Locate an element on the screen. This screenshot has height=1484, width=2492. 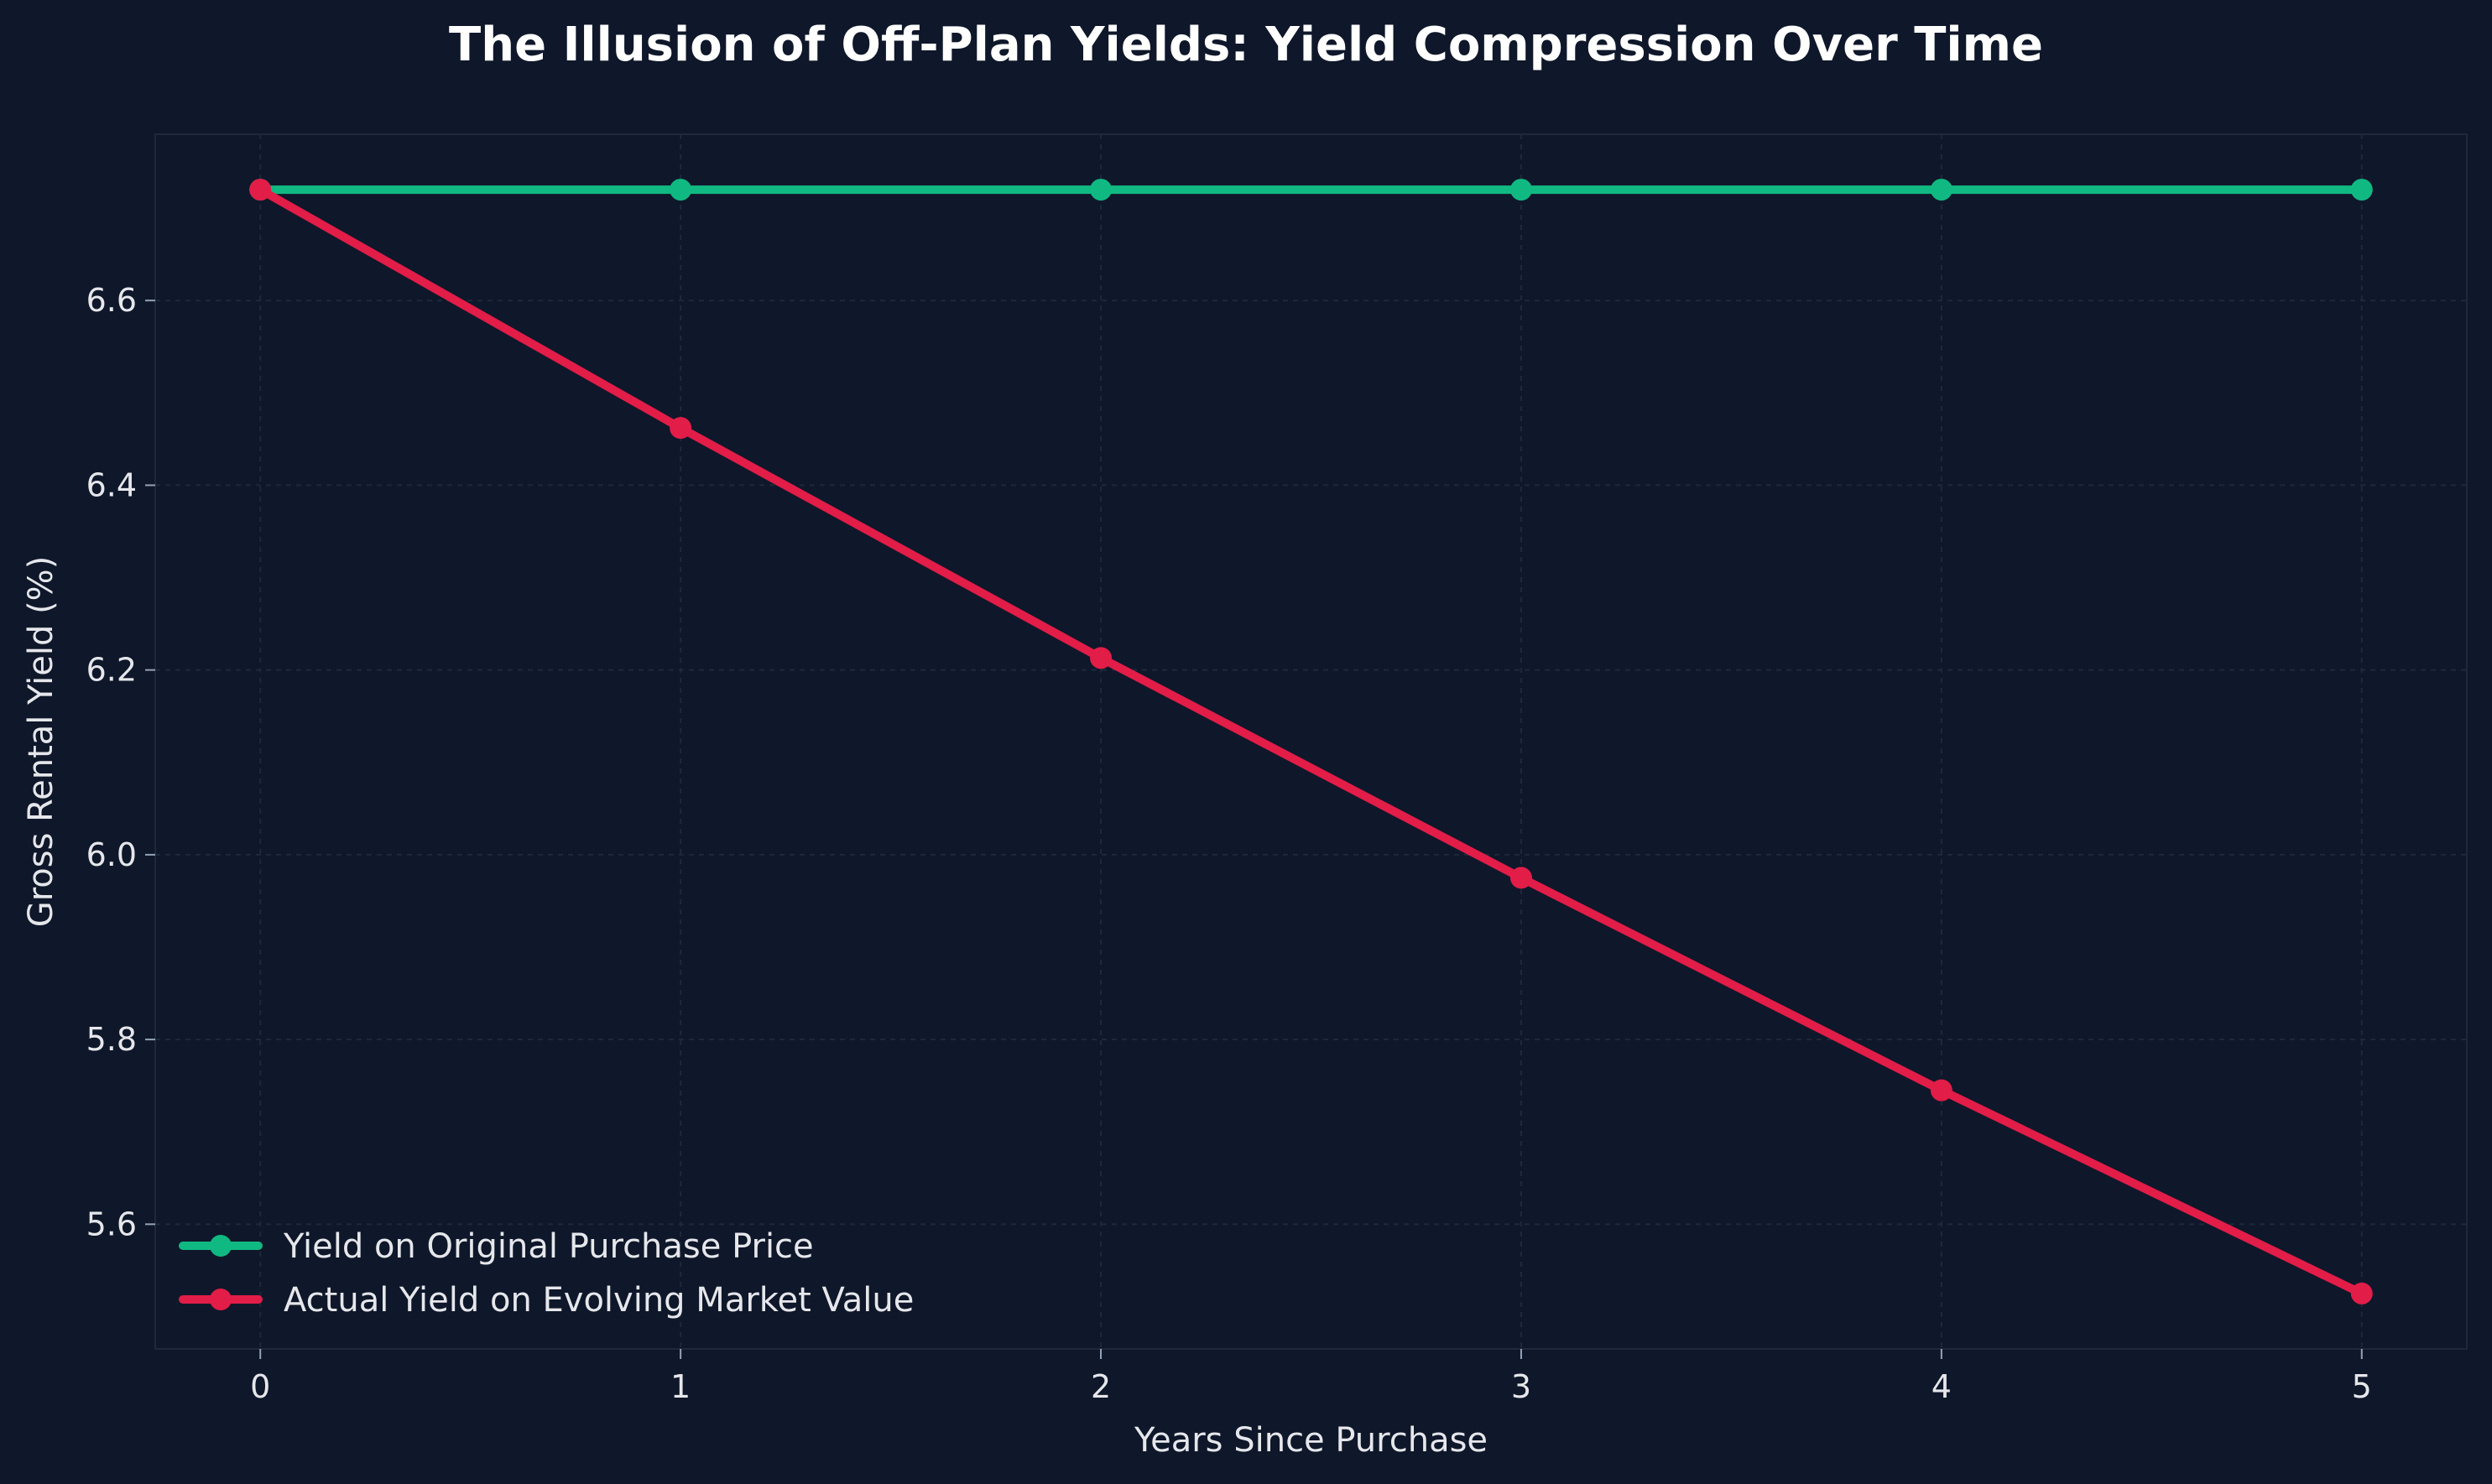
x-axis-label: Years Since Purchase is located at coordinates (1311, 1440).